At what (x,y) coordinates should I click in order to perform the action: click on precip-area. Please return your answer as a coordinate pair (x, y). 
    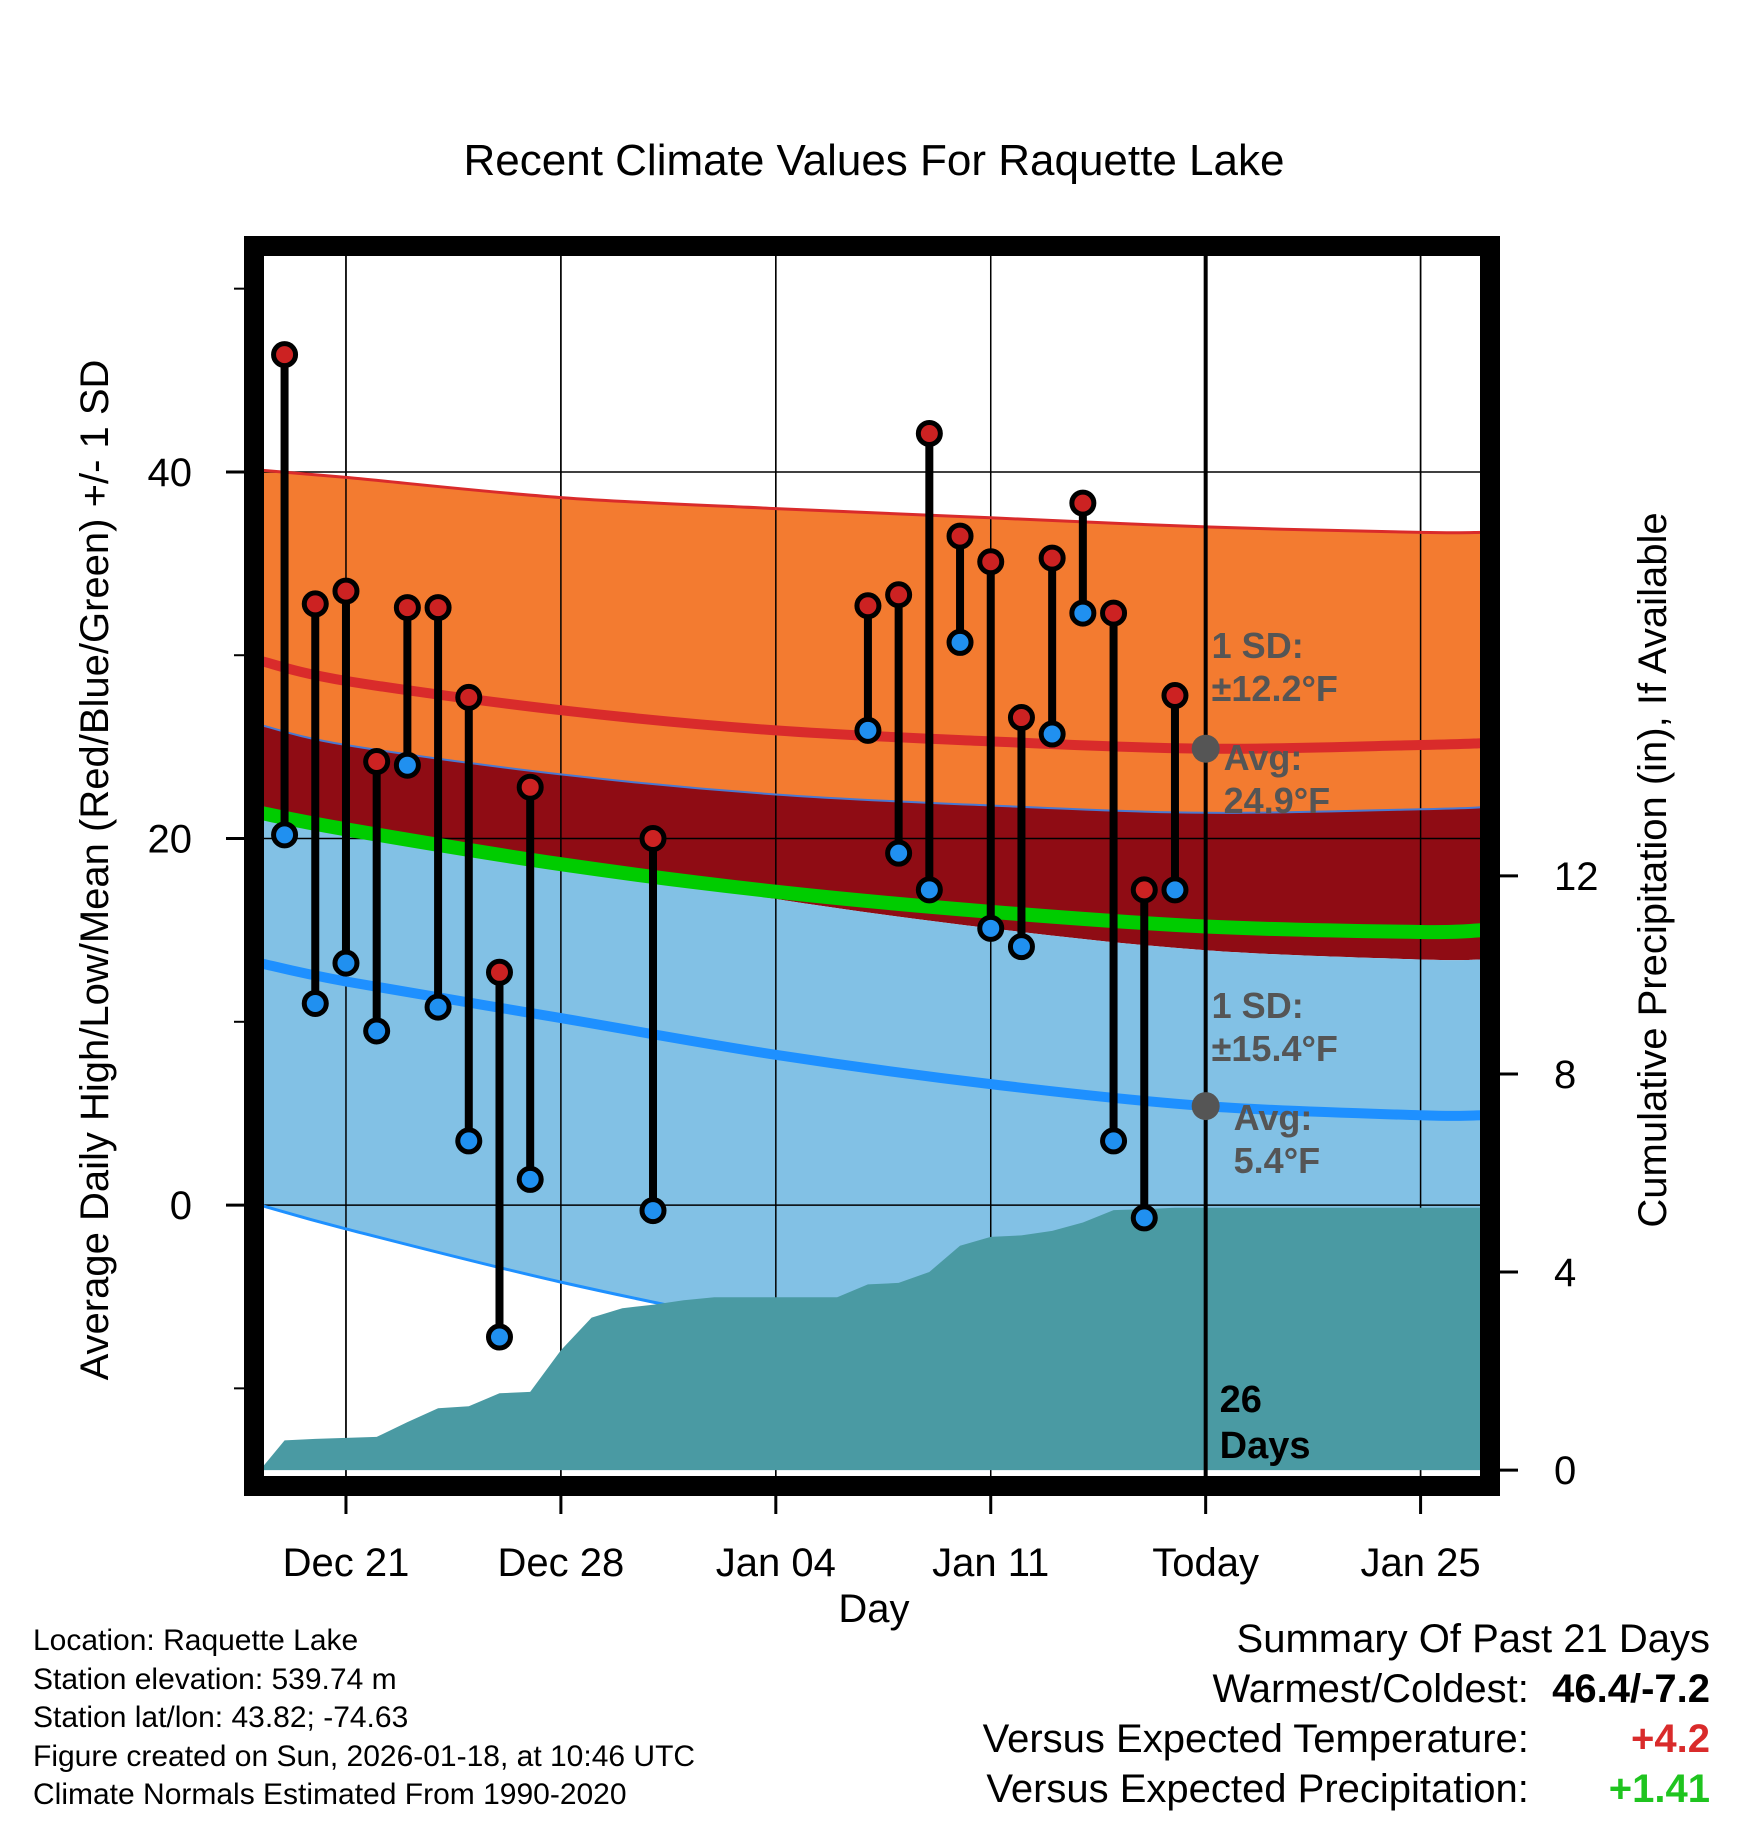
    Looking at the image, I should click on (871, 1339).